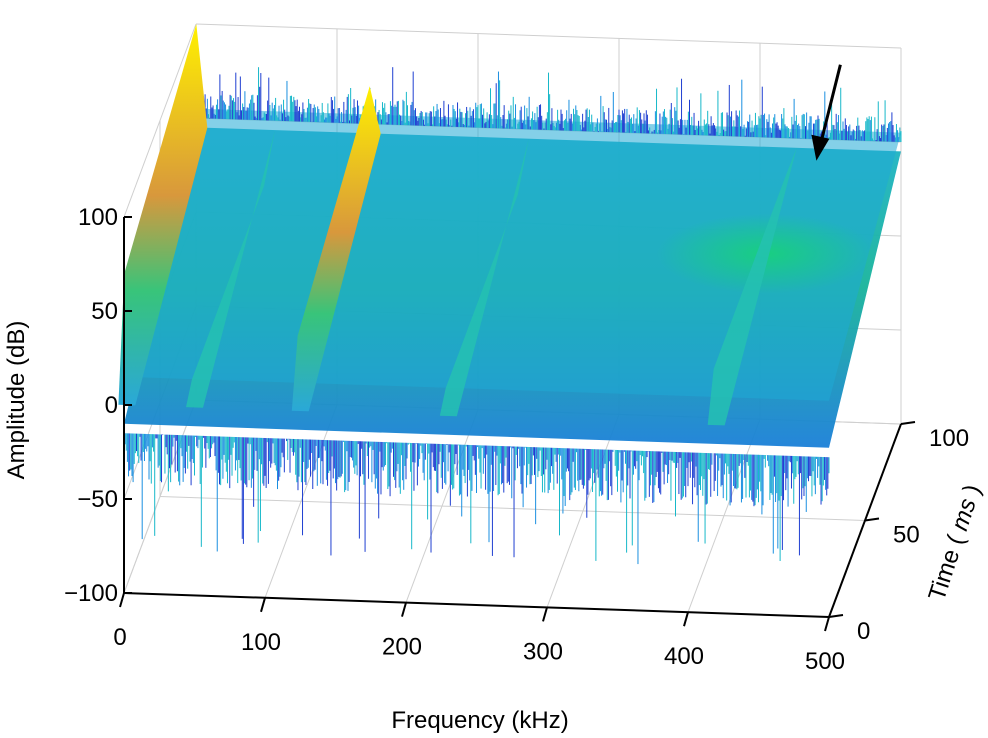 The height and width of the screenshot is (738, 988). Describe the element at coordinates (949, 438) in the screenshot. I see `y-tick-label-2: 100` at that location.